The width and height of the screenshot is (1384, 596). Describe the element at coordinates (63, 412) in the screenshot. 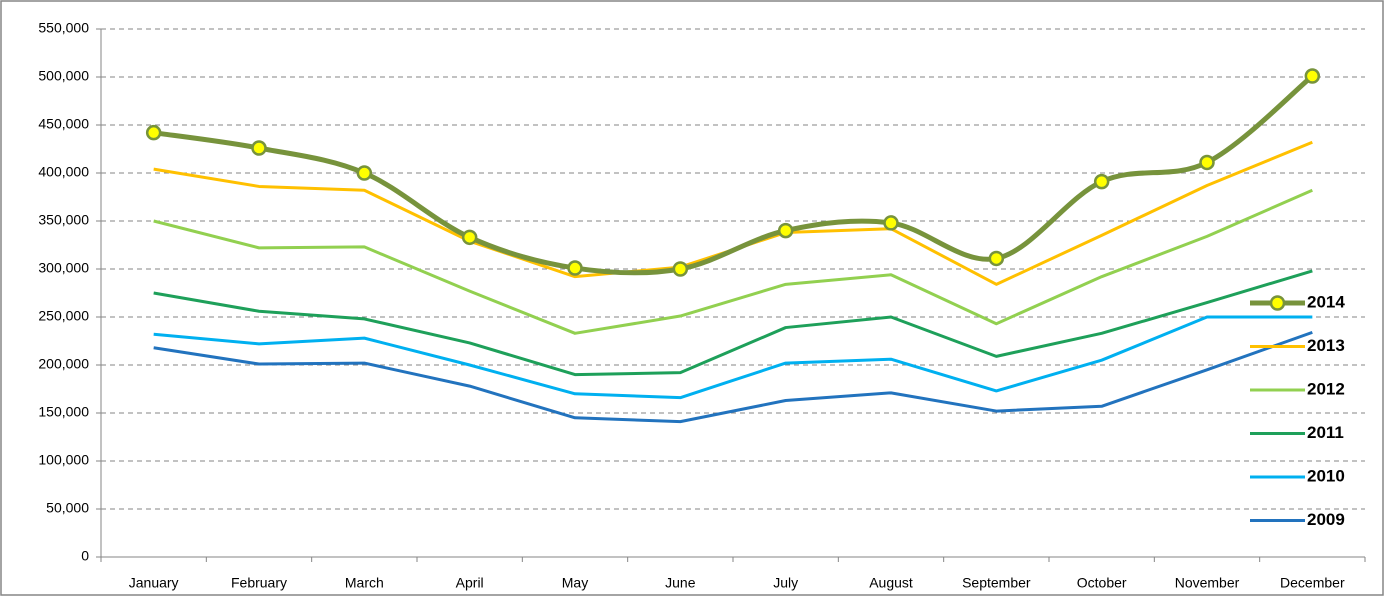

I see `y-tick-label: 150,000` at that location.